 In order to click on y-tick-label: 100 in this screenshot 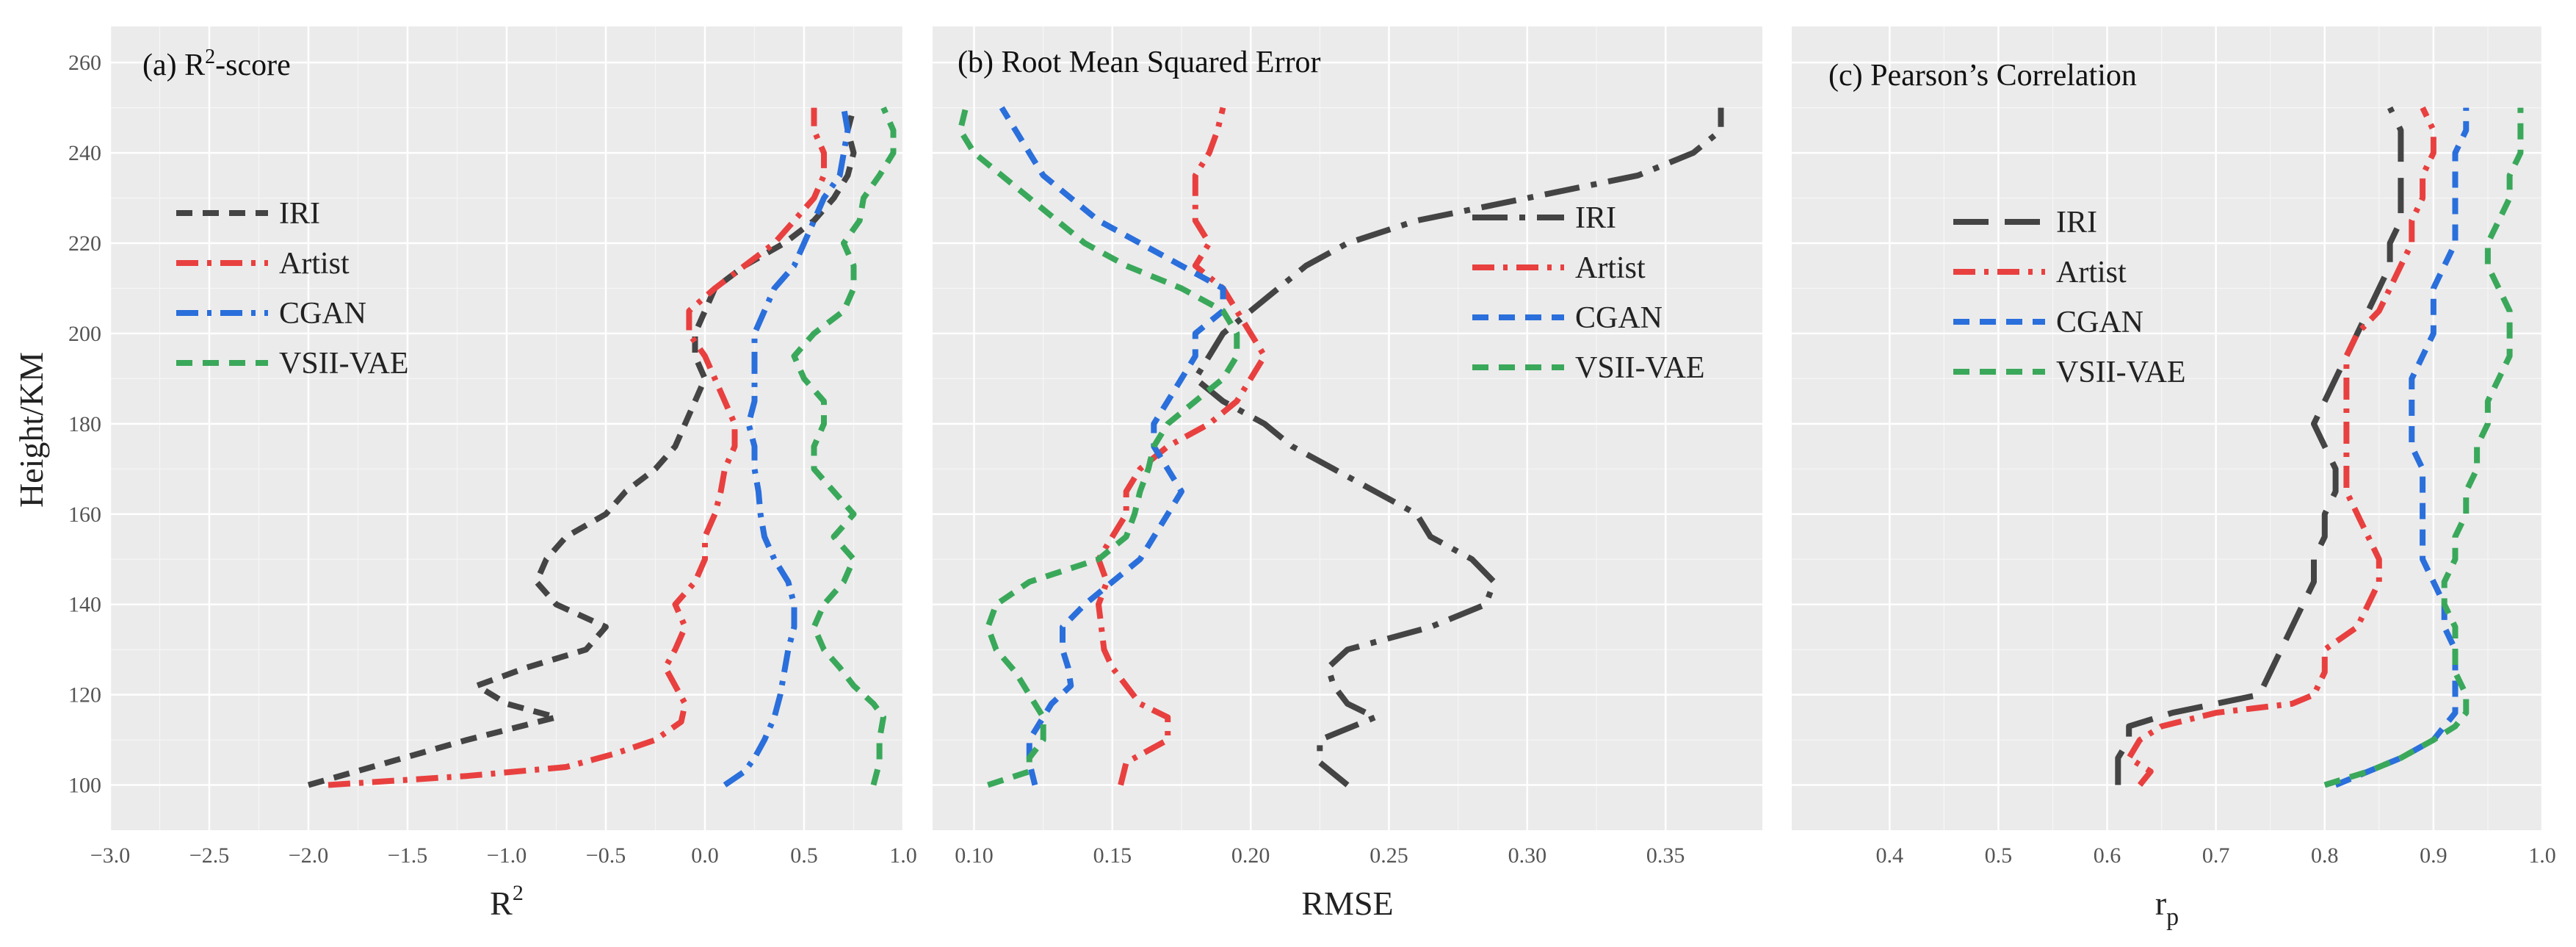, I will do `click(84, 786)`.